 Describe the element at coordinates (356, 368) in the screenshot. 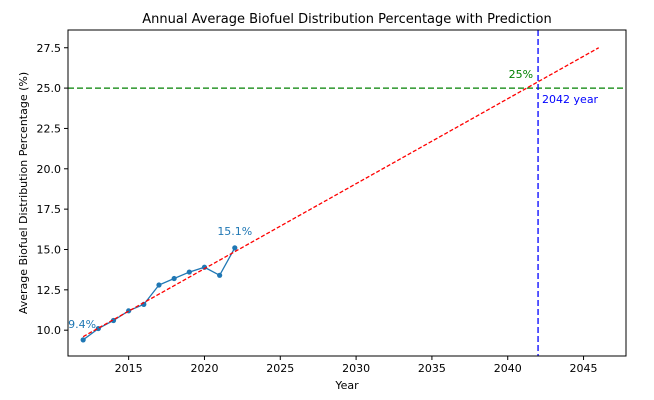

I see `x-tick-label: 2030` at that location.